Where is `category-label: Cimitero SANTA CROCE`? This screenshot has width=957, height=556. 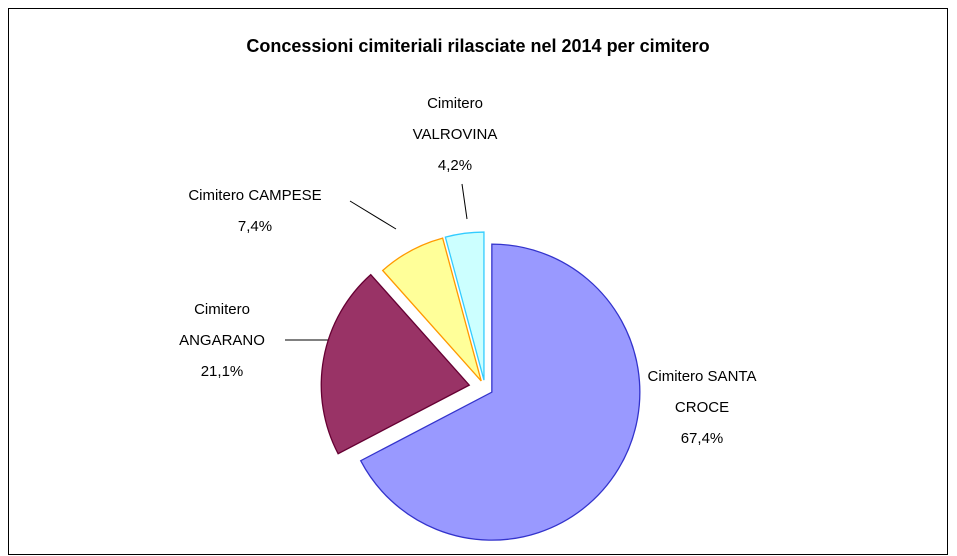
category-label: Cimitero SANTA CROCE is located at coordinates (702, 392).